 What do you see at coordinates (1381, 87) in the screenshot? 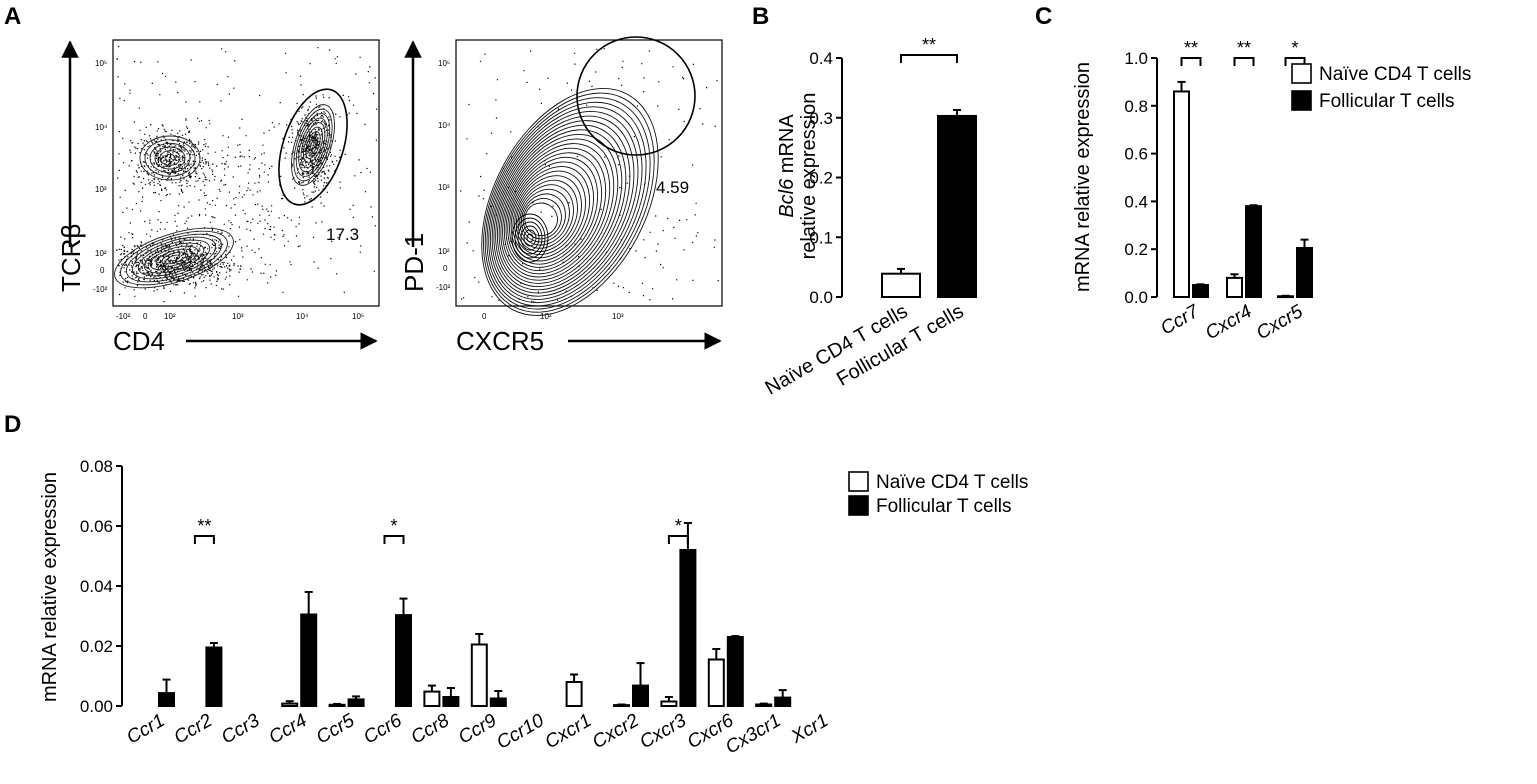
I see `legend: Naïve CD4 T cells Follicular T cells` at bounding box center [1381, 87].